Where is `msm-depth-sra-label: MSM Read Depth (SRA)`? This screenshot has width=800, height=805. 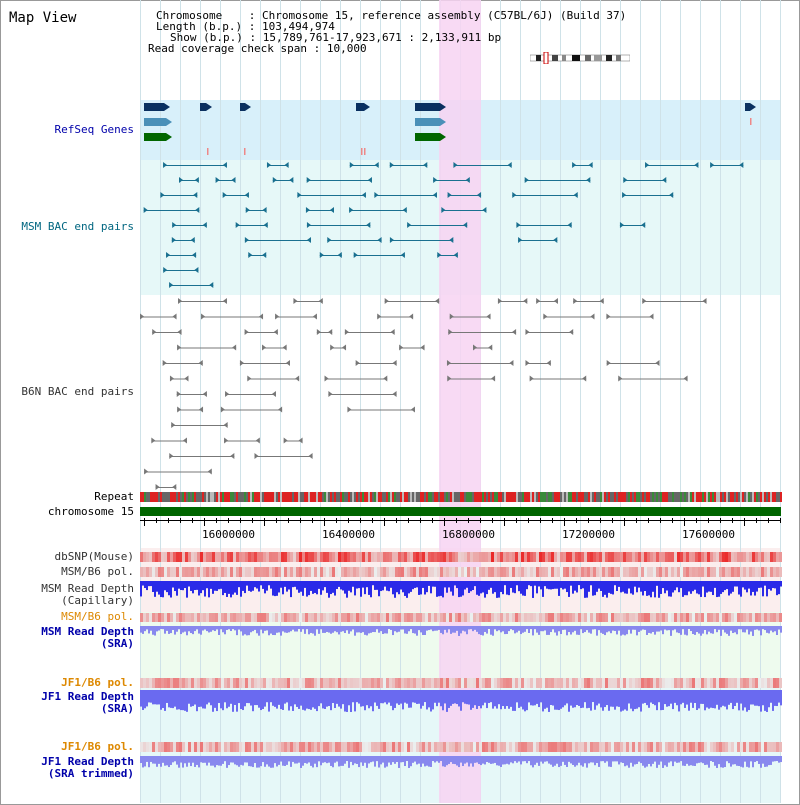
msm-depth-sra-label: MSM Read Depth (SRA) is located at coordinates (87, 638).